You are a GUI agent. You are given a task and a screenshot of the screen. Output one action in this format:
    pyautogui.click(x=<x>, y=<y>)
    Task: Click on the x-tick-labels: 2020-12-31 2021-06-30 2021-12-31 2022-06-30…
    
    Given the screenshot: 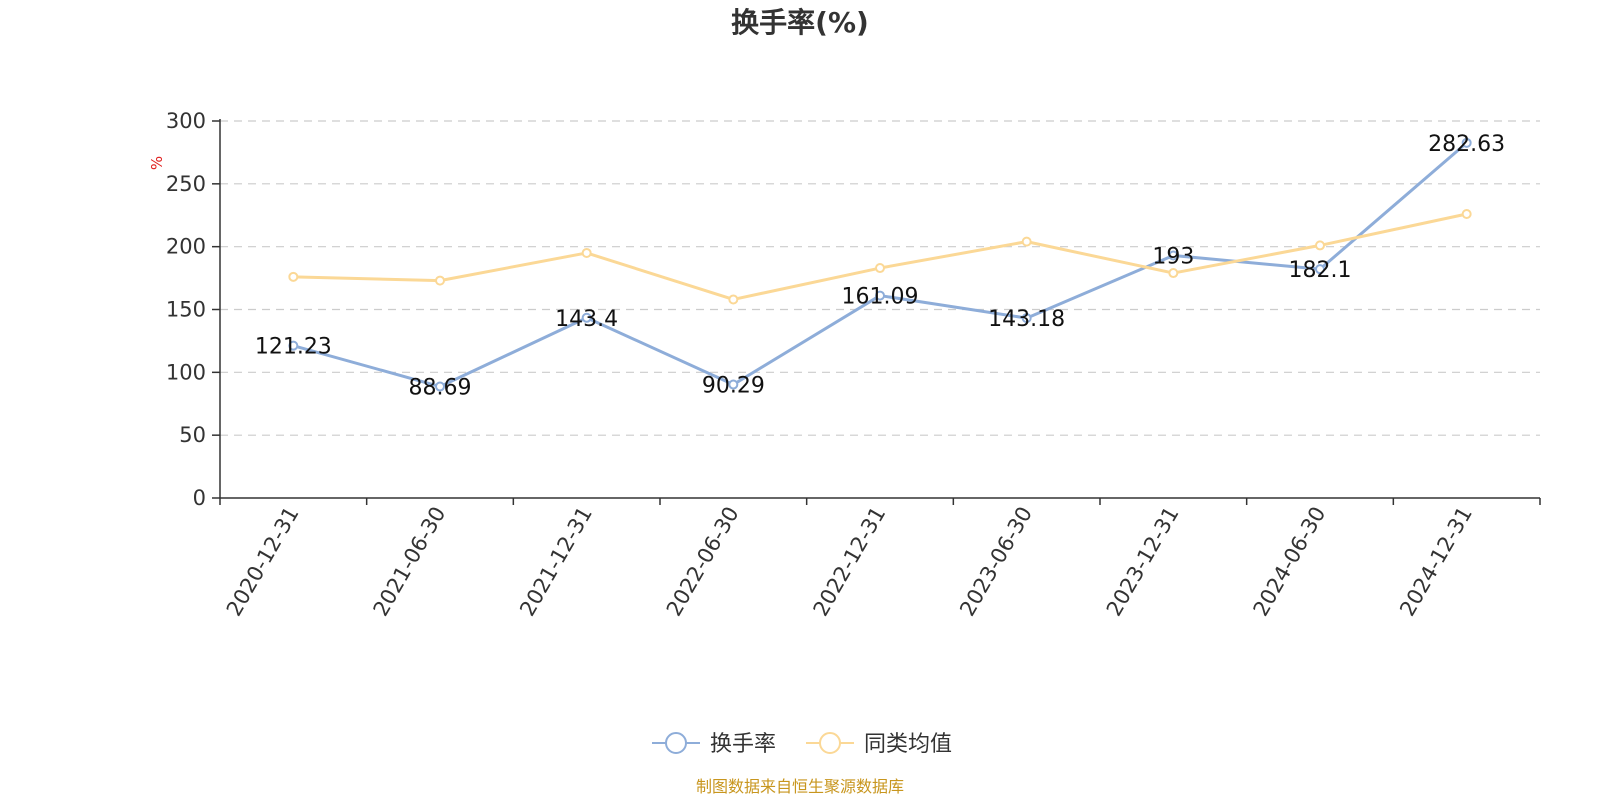 What is the action you would take?
    pyautogui.click(x=849, y=562)
    